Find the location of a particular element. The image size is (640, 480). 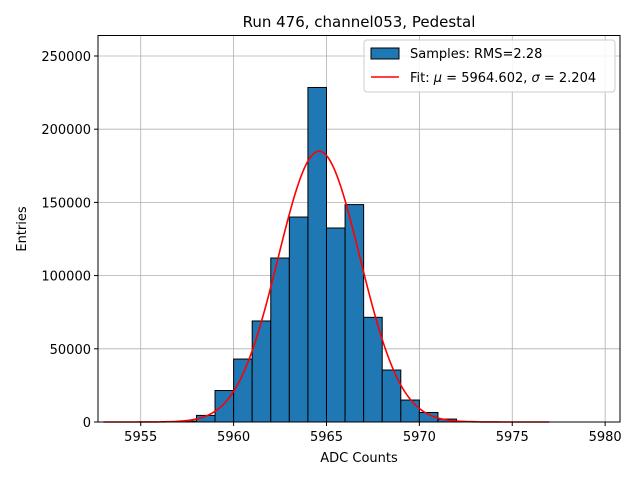

x-tick-label: 5965 is located at coordinates (326, 437).